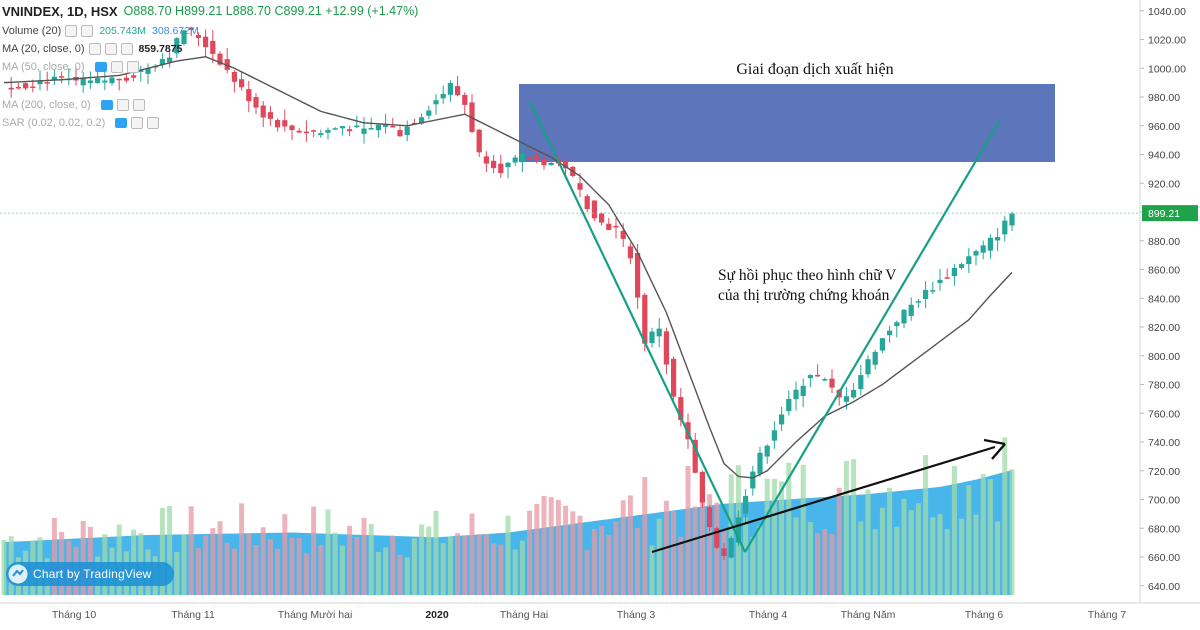 The height and width of the screenshot is (630, 1200). What do you see at coordinates (1164, 357) in the screenshot?
I see `y-tick-label: 800.00` at bounding box center [1164, 357].